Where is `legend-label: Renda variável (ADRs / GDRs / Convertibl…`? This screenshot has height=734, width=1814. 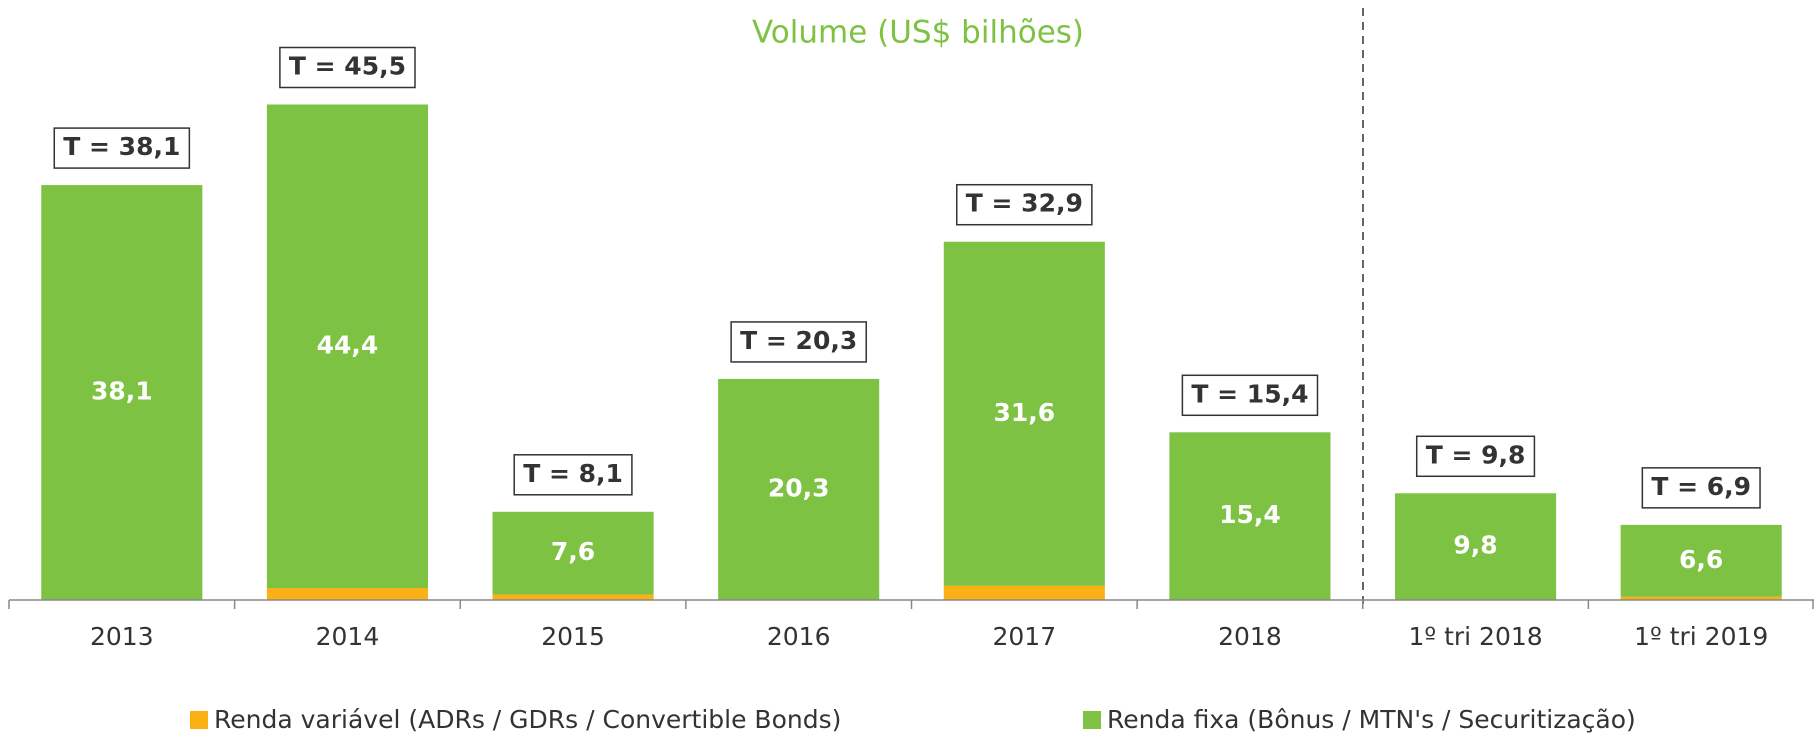 legend-label: Renda variável (ADRs / GDRs / Convertibl… is located at coordinates (527, 719).